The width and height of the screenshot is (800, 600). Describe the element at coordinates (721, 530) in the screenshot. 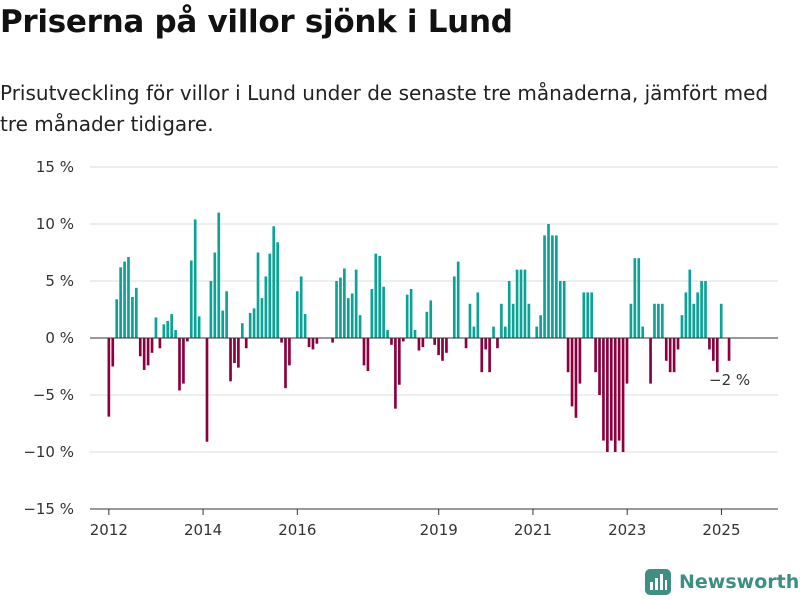

I see `x-tick-label: 2025` at that location.